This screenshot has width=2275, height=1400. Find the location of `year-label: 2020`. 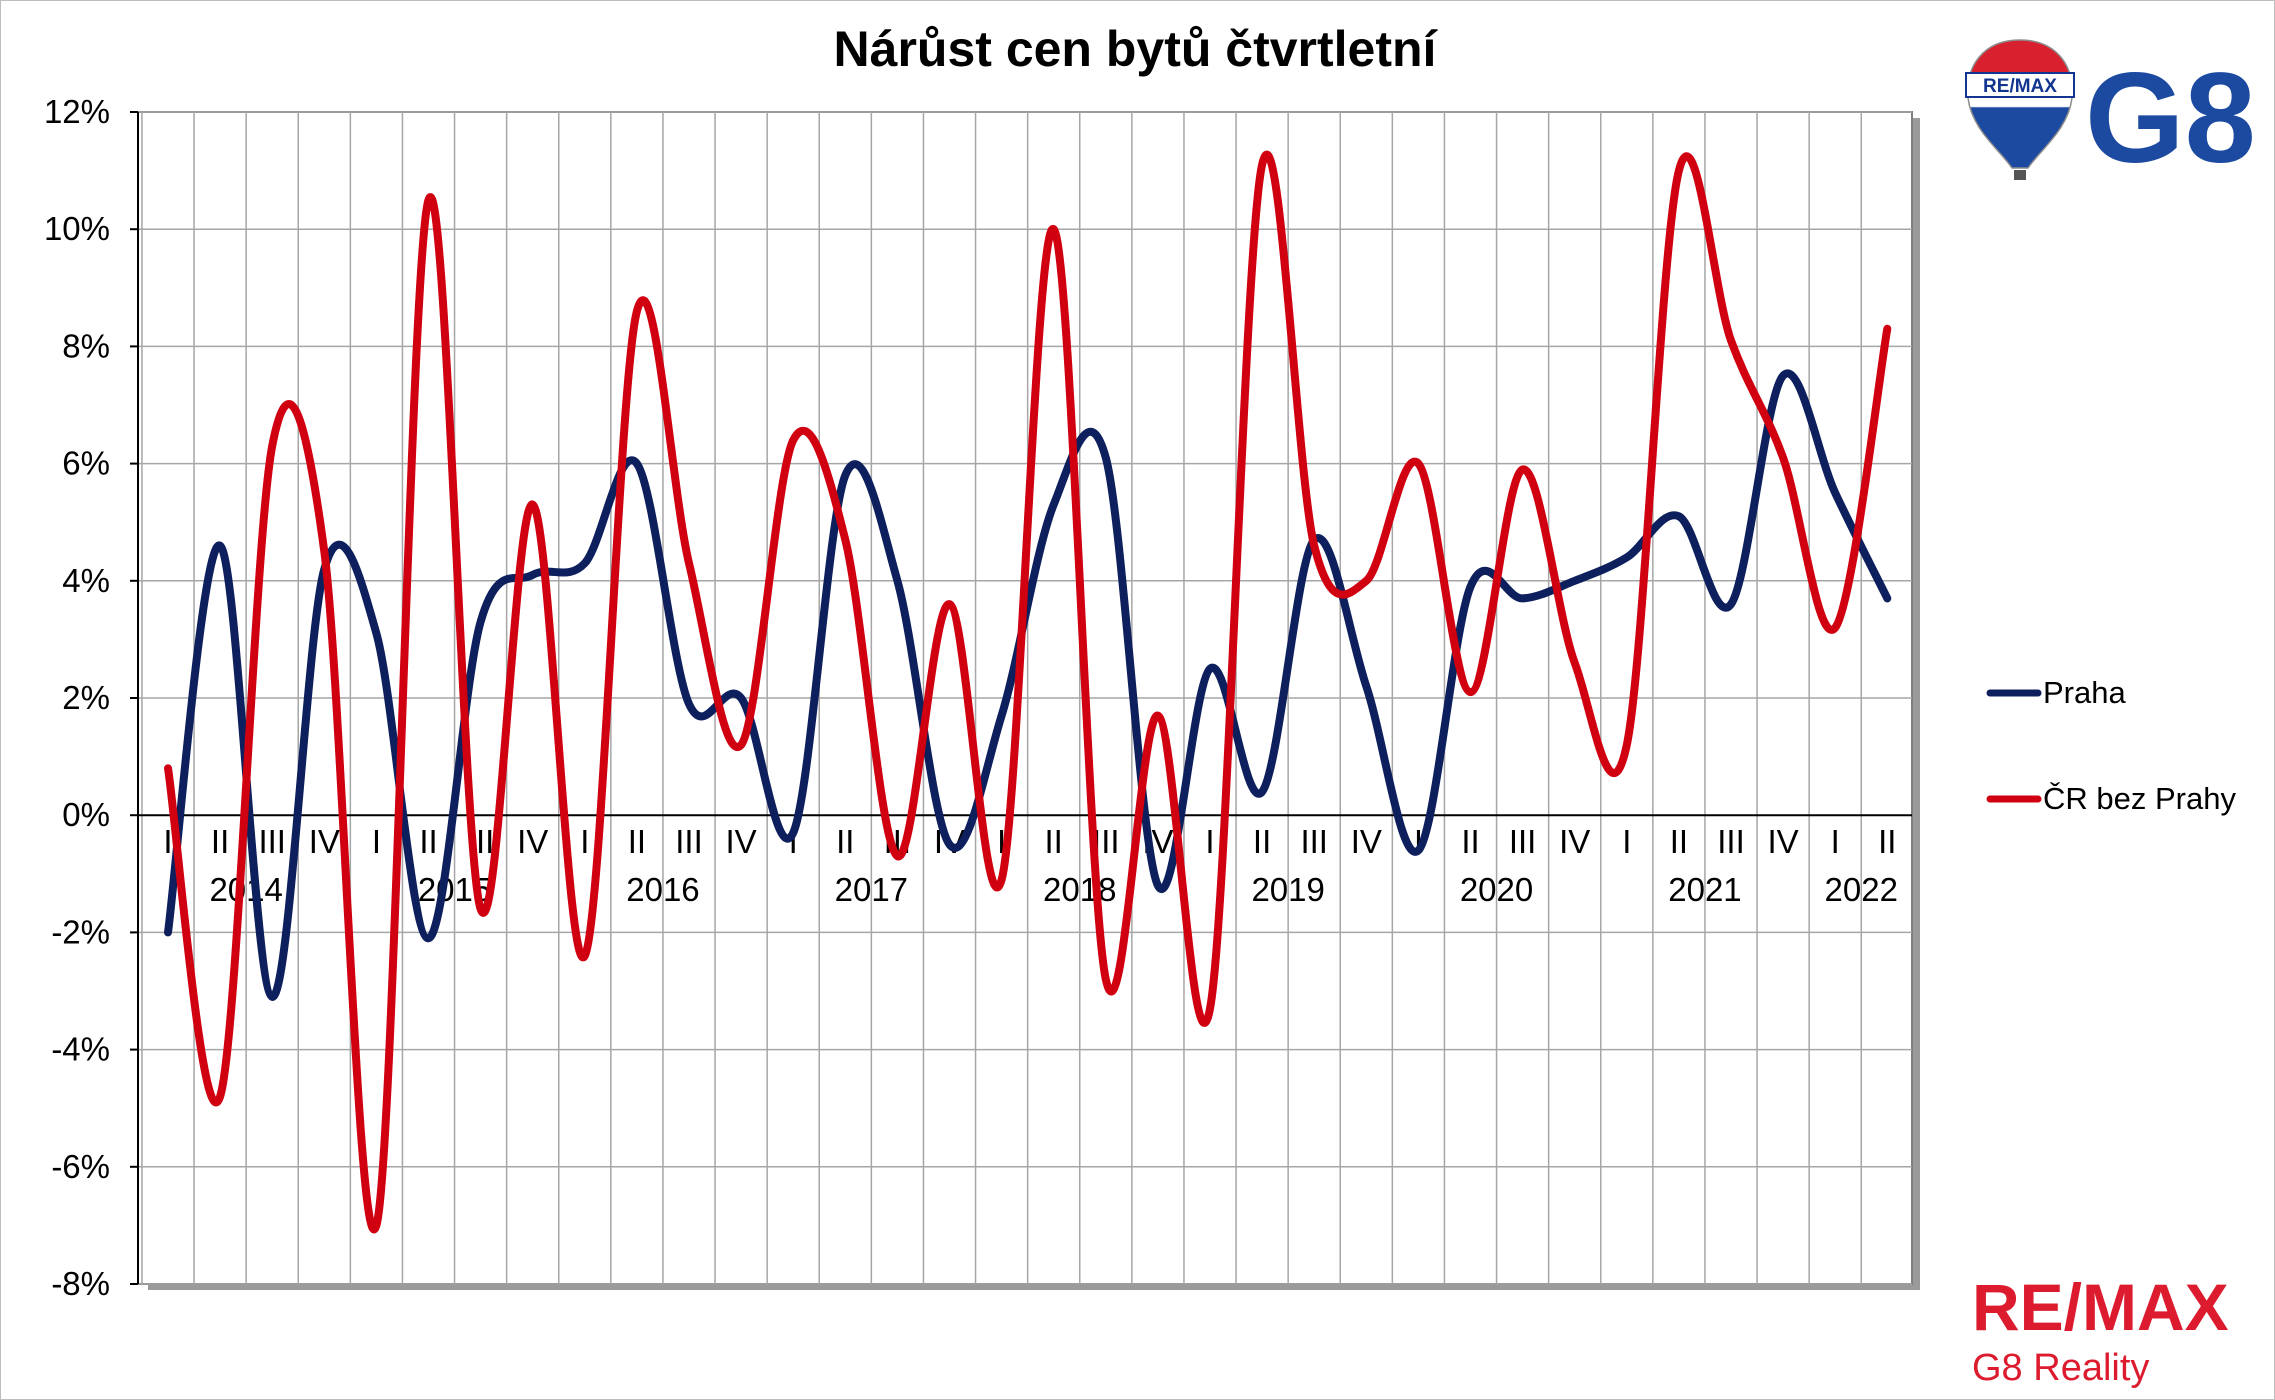

year-label: 2020 is located at coordinates (1496, 889).